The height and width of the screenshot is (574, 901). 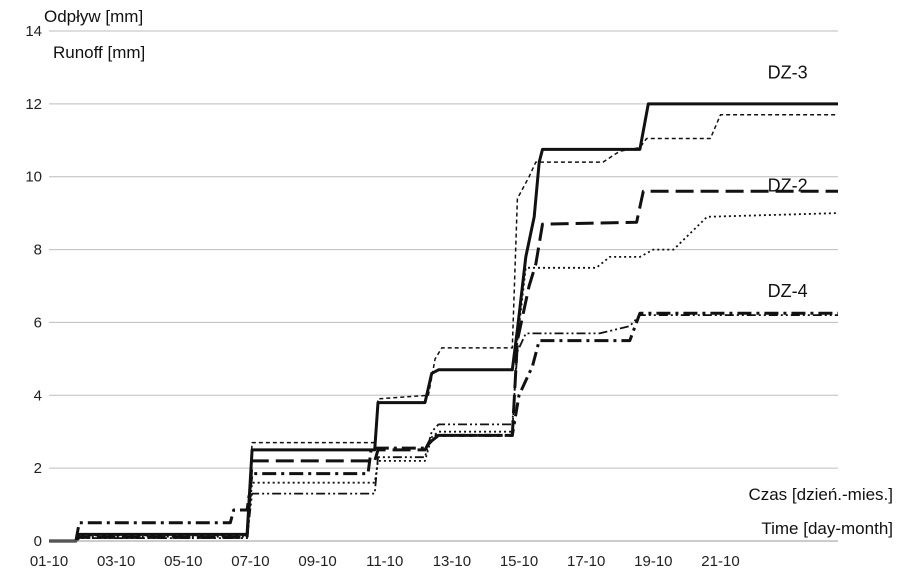 I want to click on y-tick-labels: 0 2 4 6 8 10 12 14, so click(x=33, y=286).